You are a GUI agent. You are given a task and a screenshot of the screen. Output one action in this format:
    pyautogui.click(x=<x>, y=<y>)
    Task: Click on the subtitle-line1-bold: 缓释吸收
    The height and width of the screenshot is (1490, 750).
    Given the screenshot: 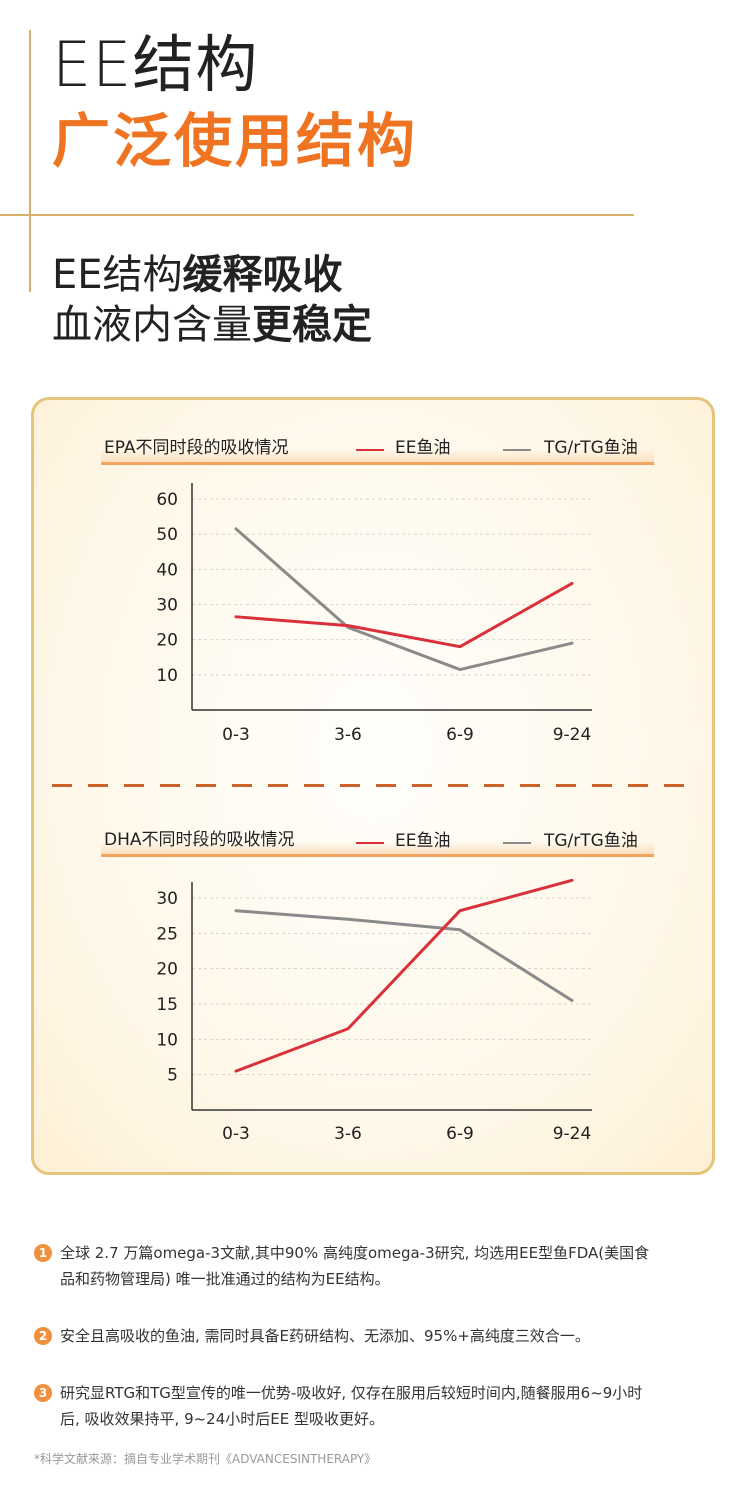 What is the action you would take?
    pyautogui.click(x=262, y=275)
    